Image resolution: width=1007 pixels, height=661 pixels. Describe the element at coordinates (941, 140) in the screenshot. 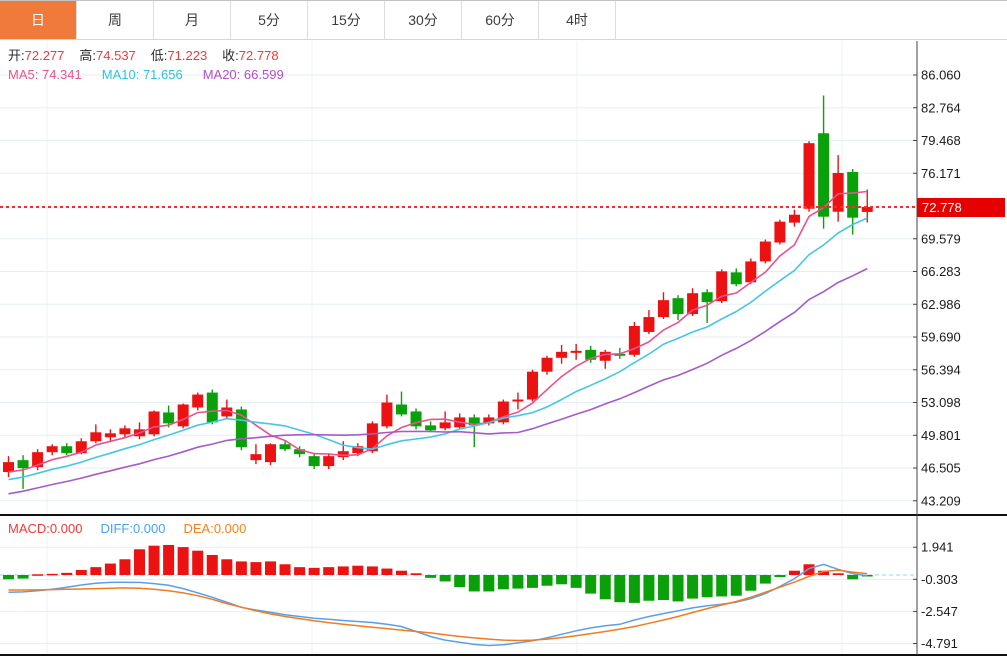

I see `price-tick-label: 79.468` at that location.